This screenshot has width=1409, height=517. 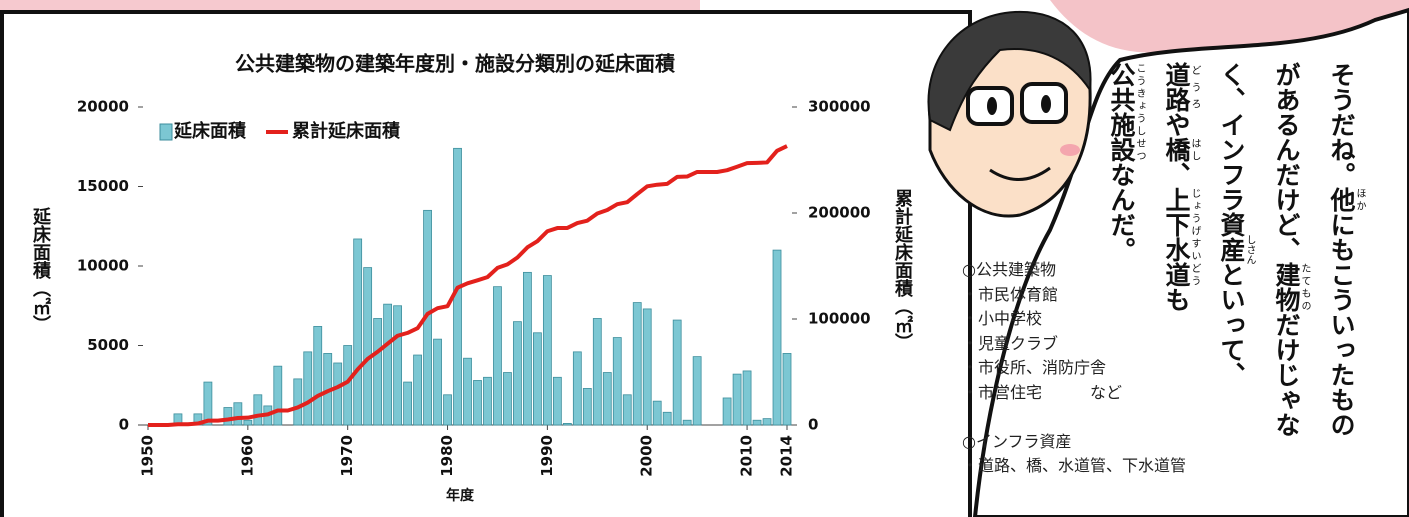 I want to click on ruby-text: 上下水道じょうげすいどう, so click(x=1181, y=237).